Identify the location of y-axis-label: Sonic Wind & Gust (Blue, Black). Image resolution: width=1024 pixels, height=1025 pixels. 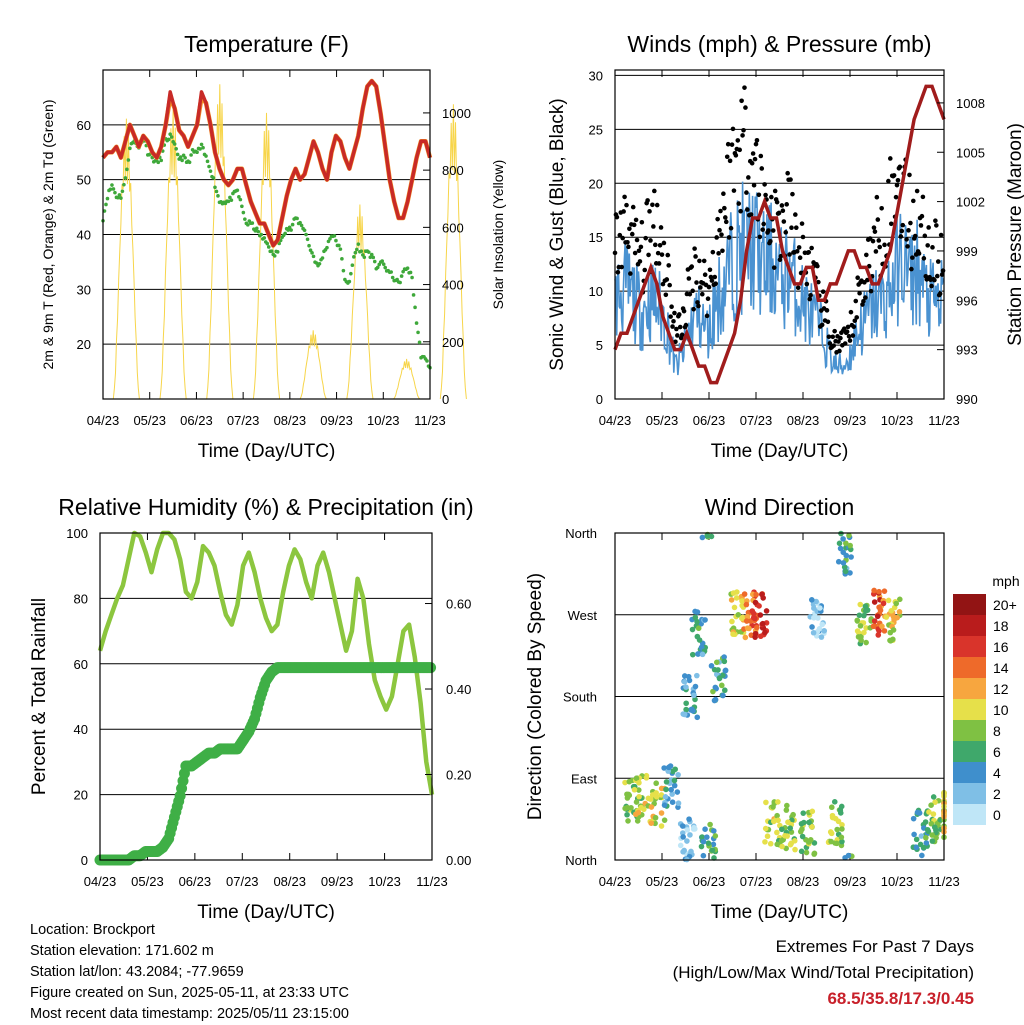
(557, 234).